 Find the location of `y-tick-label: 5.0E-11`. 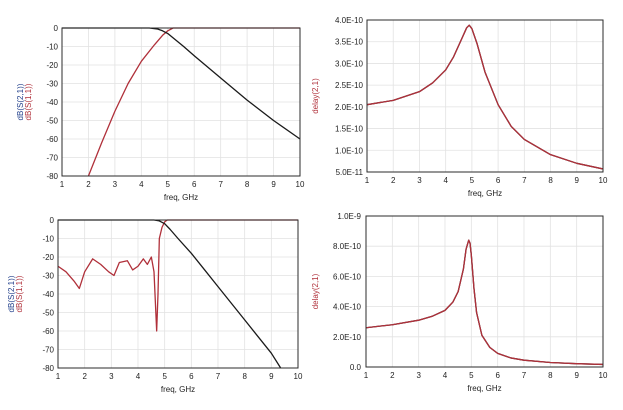

y-tick-label: 5.0E-11 is located at coordinates (350, 172).